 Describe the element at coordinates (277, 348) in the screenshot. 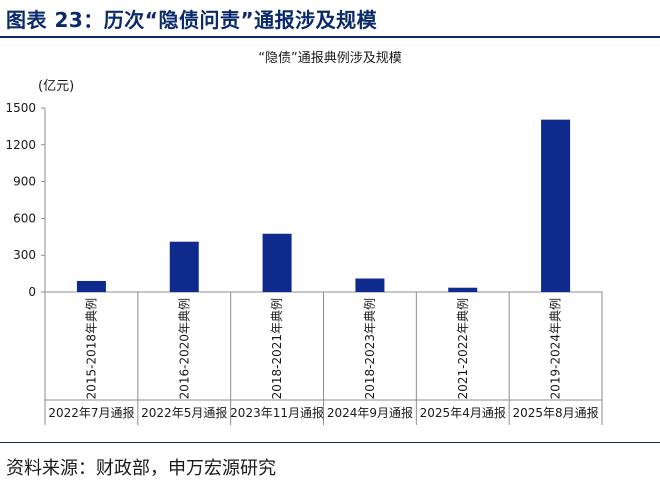

I see `x-category-label: 2018-2021年典例` at that location.